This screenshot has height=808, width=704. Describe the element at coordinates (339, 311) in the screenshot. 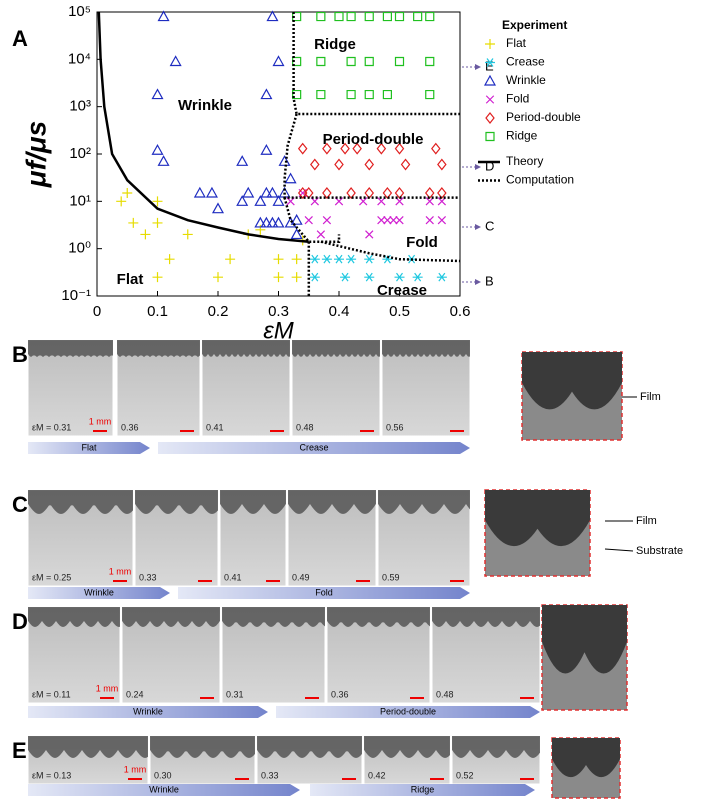

I see `x-tick-label: 0.4` at that location.